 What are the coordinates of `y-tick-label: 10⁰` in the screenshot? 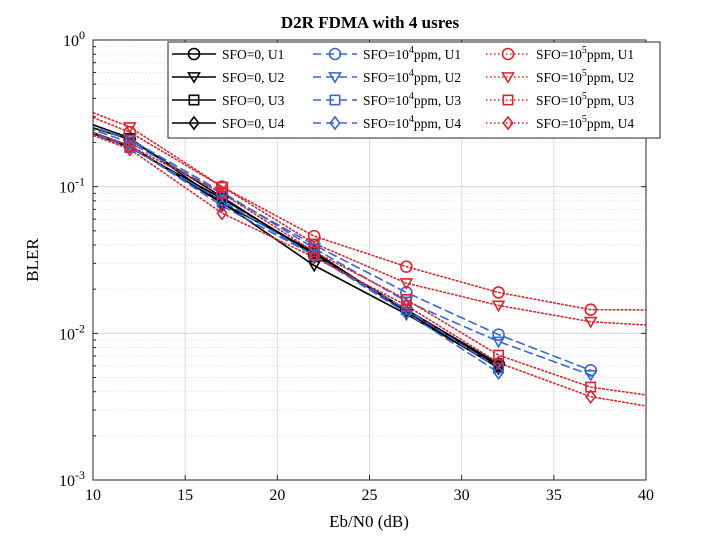 It's located at (74, 39).